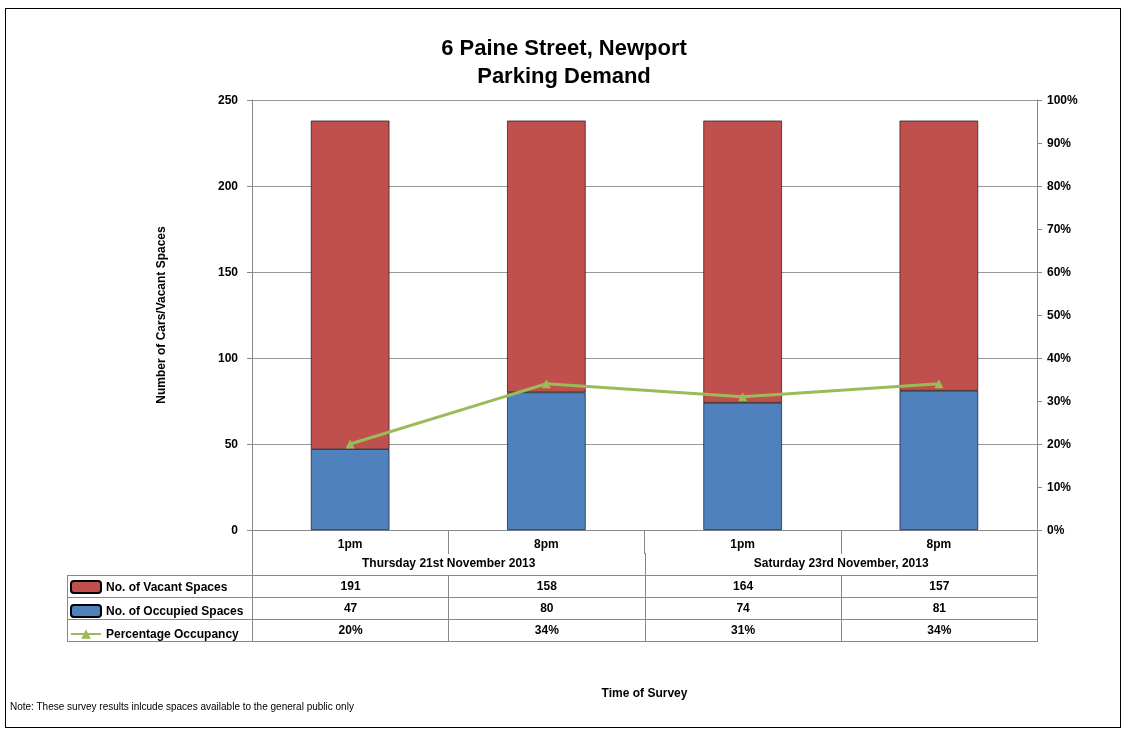 Image resolution: width=1128 pixels, height=731 pixels. What do you see at coordinates (1059, 358) in the screenshot?
I see `y2-tick-label: 40%` at bounding box center [1059, 358].